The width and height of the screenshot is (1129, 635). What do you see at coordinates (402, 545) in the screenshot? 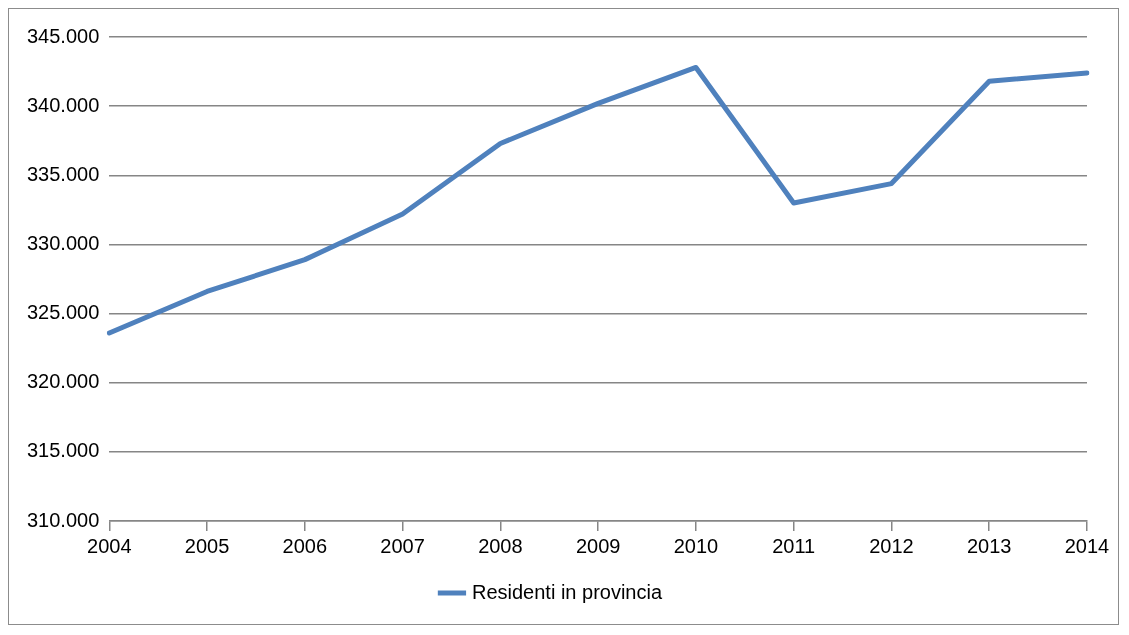
I see `x-tick-label: 2007` at bounding box center [402, 545].